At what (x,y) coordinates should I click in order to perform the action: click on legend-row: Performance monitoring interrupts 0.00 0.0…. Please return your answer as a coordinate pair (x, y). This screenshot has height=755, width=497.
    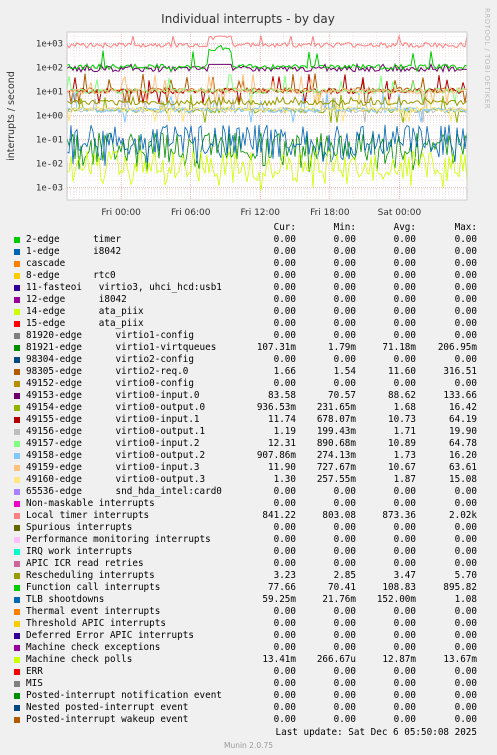
    Looking at the image, I should click on (248, 540).